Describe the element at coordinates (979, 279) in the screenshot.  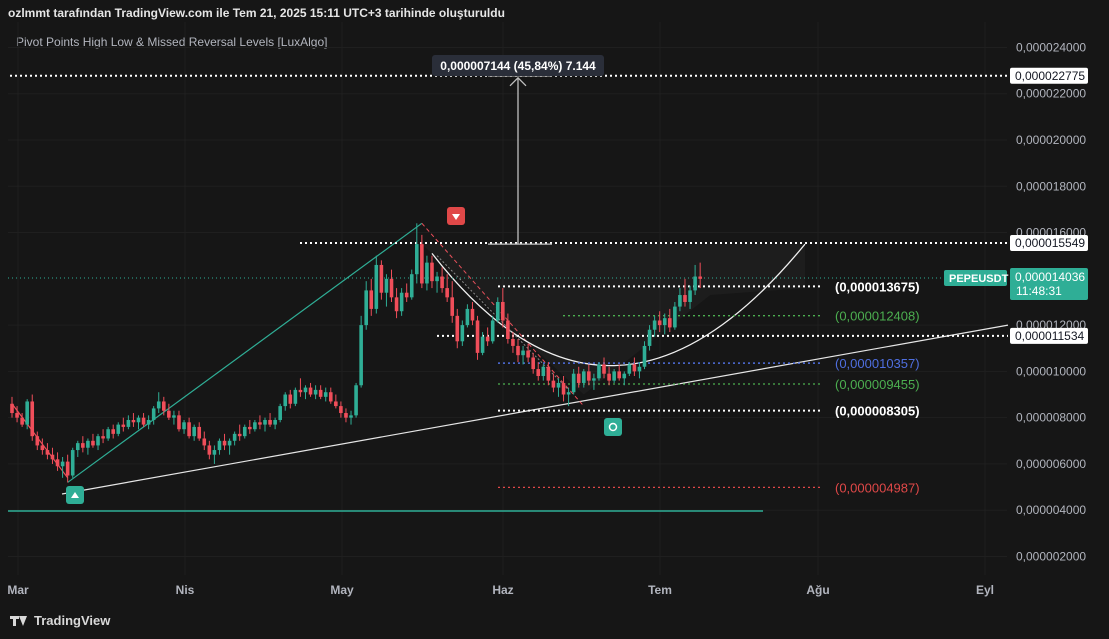
I see `symbol-tag: PEPEUSDT` at that location.